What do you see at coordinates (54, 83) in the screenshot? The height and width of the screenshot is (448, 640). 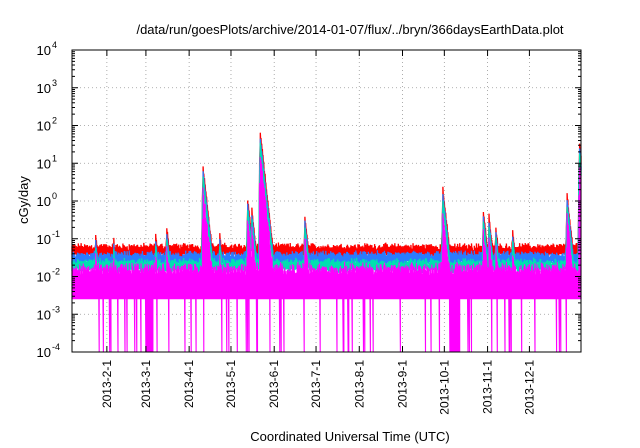 I see `y-tick-exponent: 3` at bounding box center [54, 83].